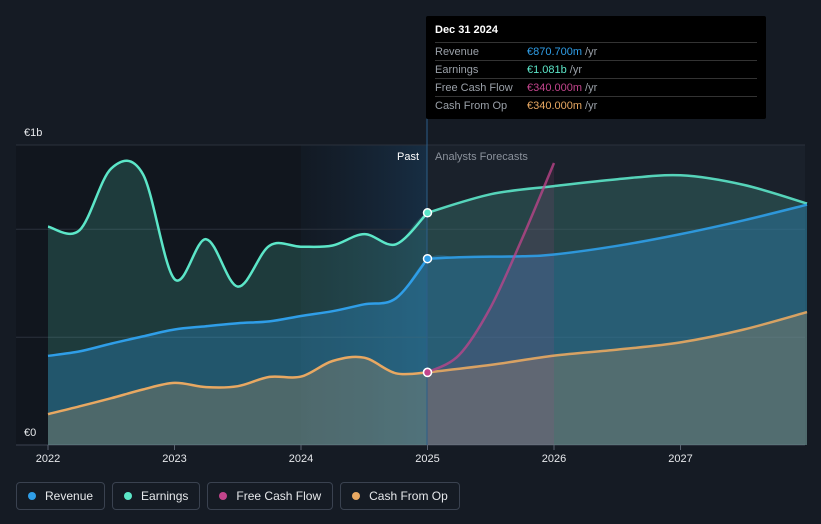 The height and width of the screenshot is (524, 821). Describe the element at coordinates (408, 157) in the screenshot. I see `past-zone-label: Past` at that location.